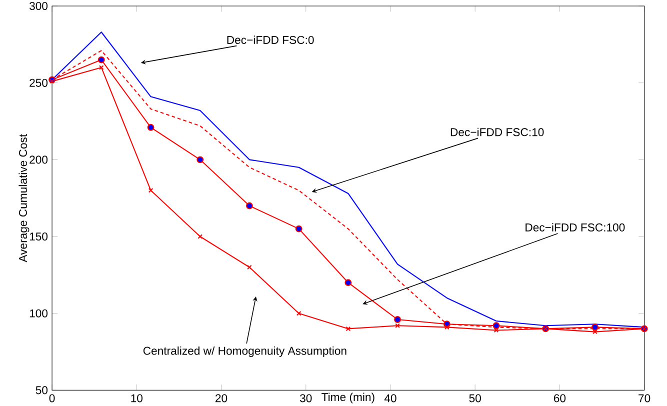 This screenshot has width=667, height=406. I want to click on y-tick-label: 150, so click(39, 236).